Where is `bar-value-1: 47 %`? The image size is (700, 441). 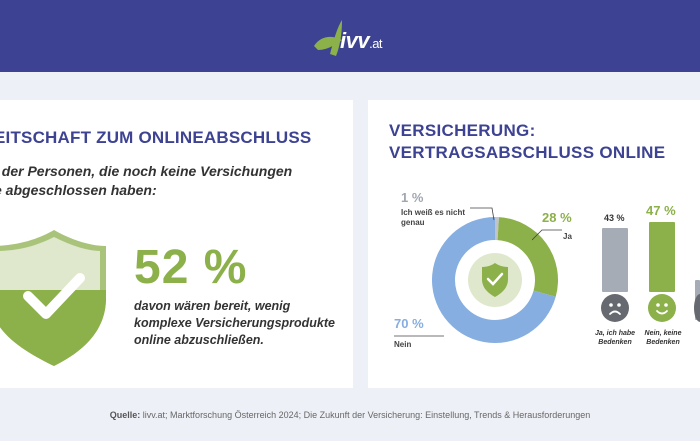
bar-value-1: 47 % is located at coordinates (661, 210).